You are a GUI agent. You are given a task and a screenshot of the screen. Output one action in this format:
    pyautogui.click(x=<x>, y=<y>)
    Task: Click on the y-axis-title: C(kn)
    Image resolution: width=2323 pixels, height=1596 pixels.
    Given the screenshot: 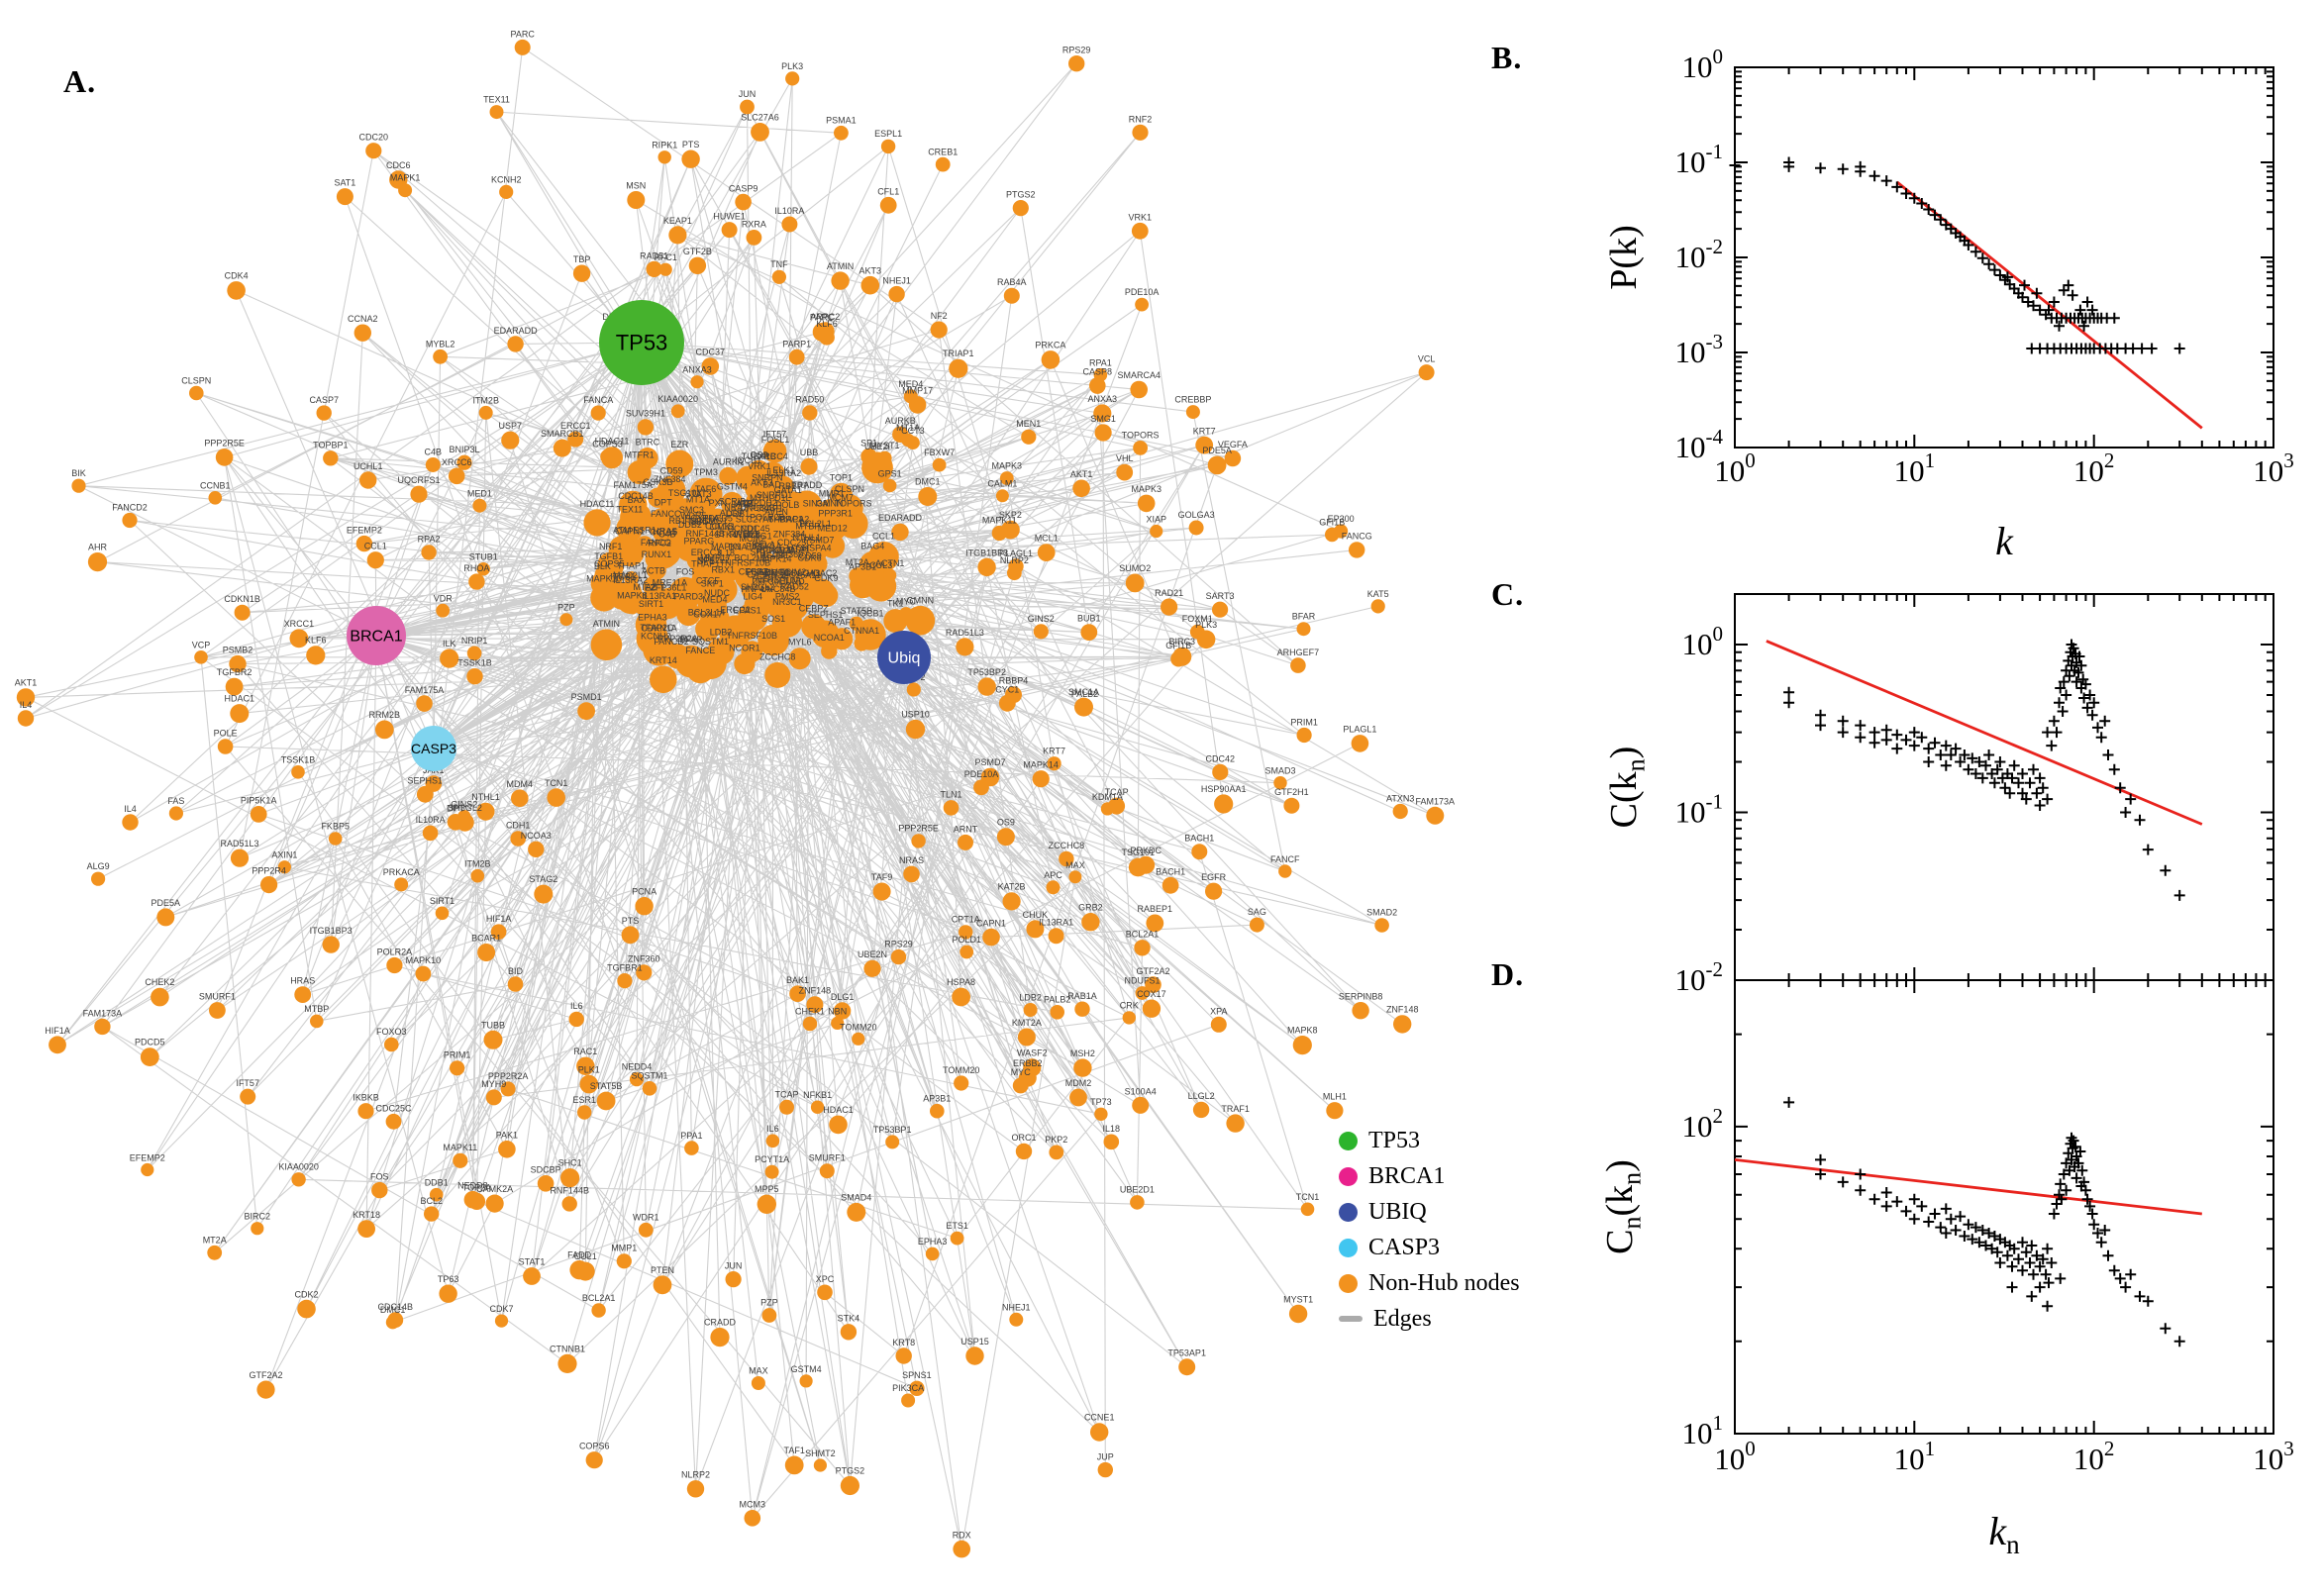 What is the action you would take?
    pyautogui.click(x=1626, y=788)
    